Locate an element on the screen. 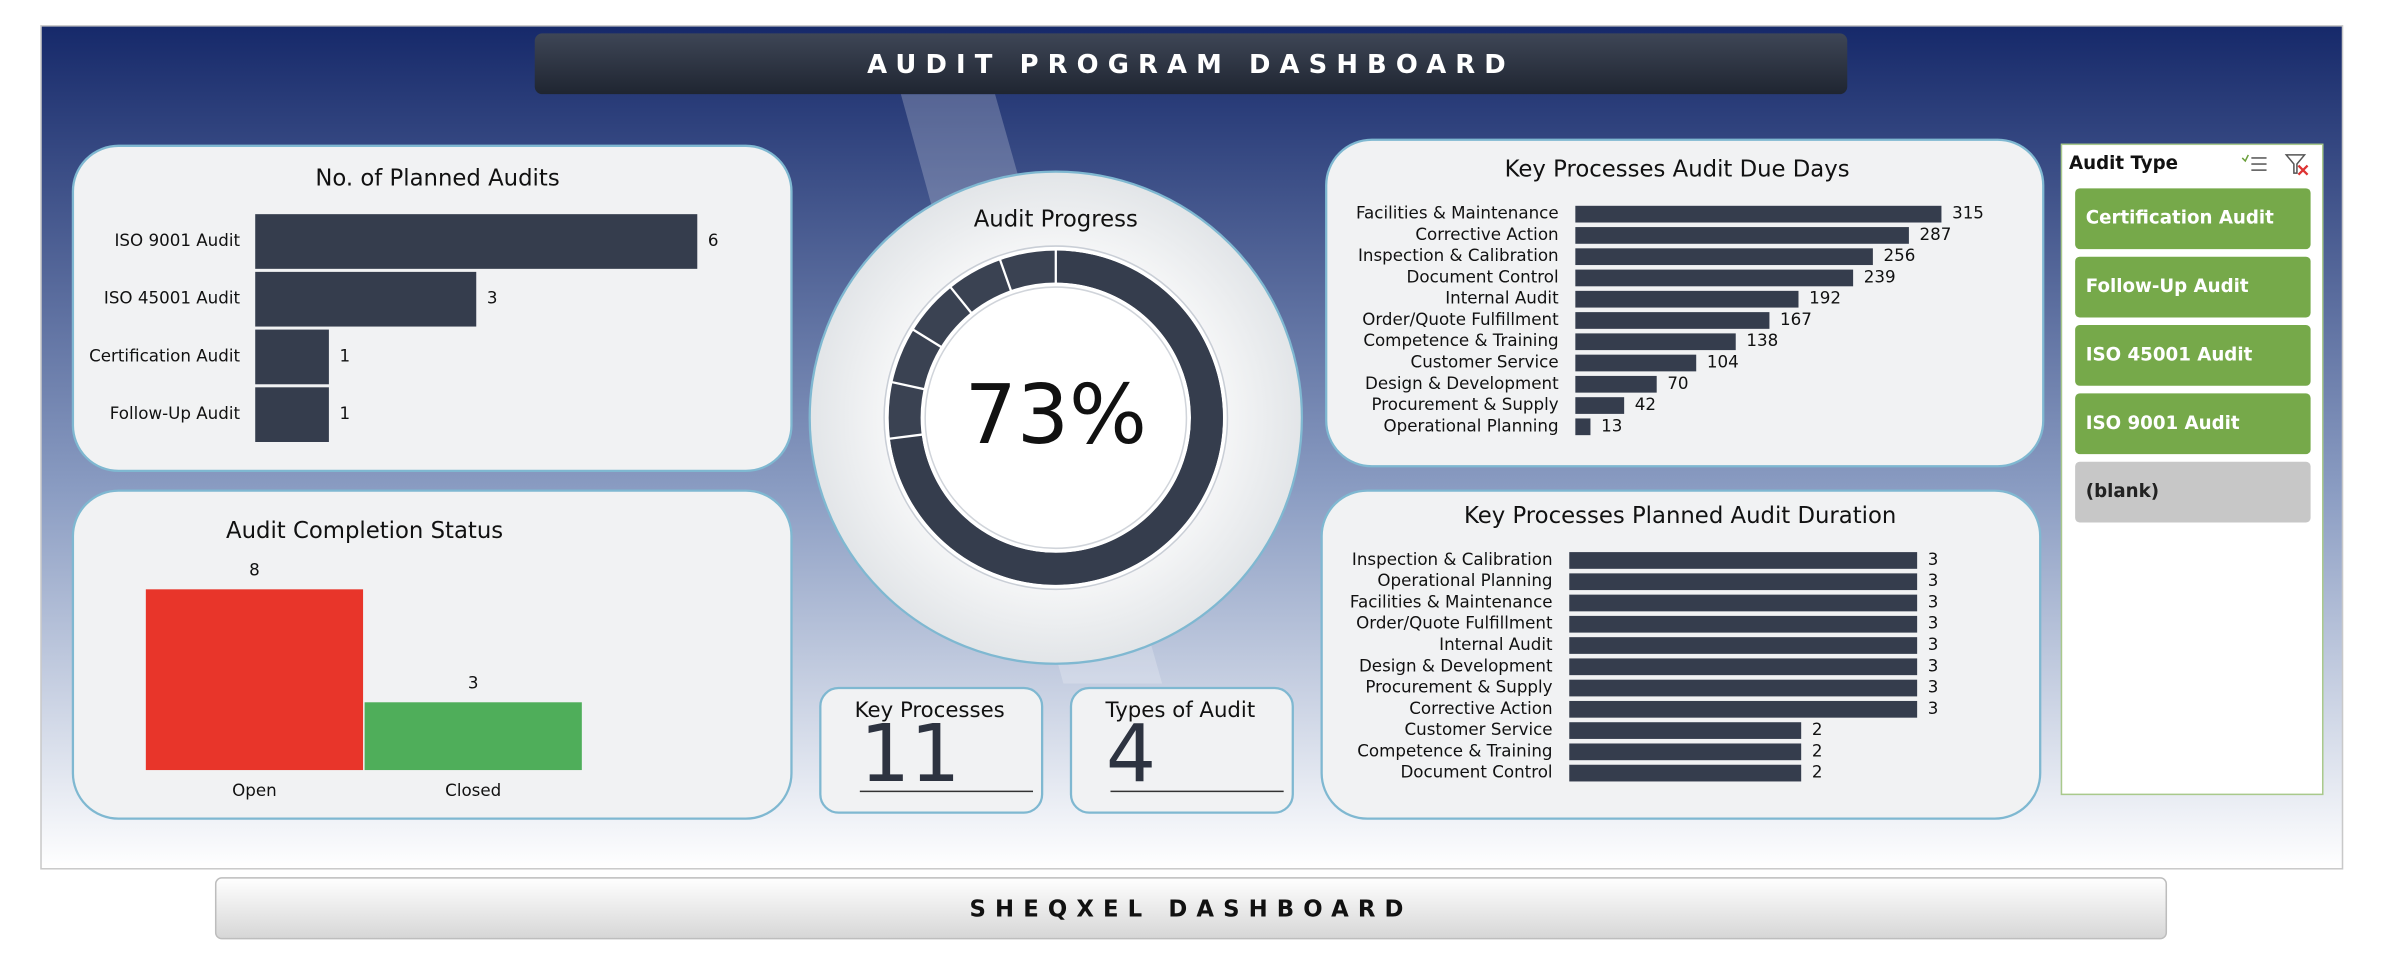  header-title: AUDIT PROGRAM DASHBOARD is located at coordinates (1191, 65).